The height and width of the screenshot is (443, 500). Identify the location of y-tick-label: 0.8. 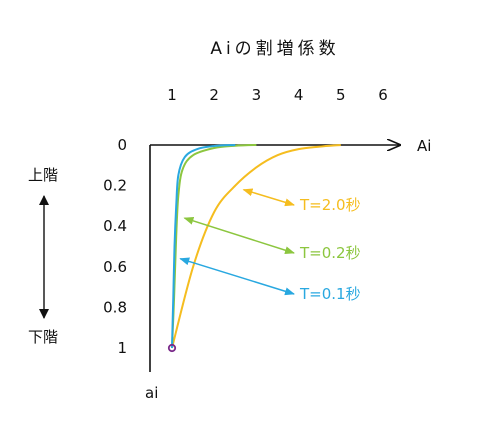
(115, 307).